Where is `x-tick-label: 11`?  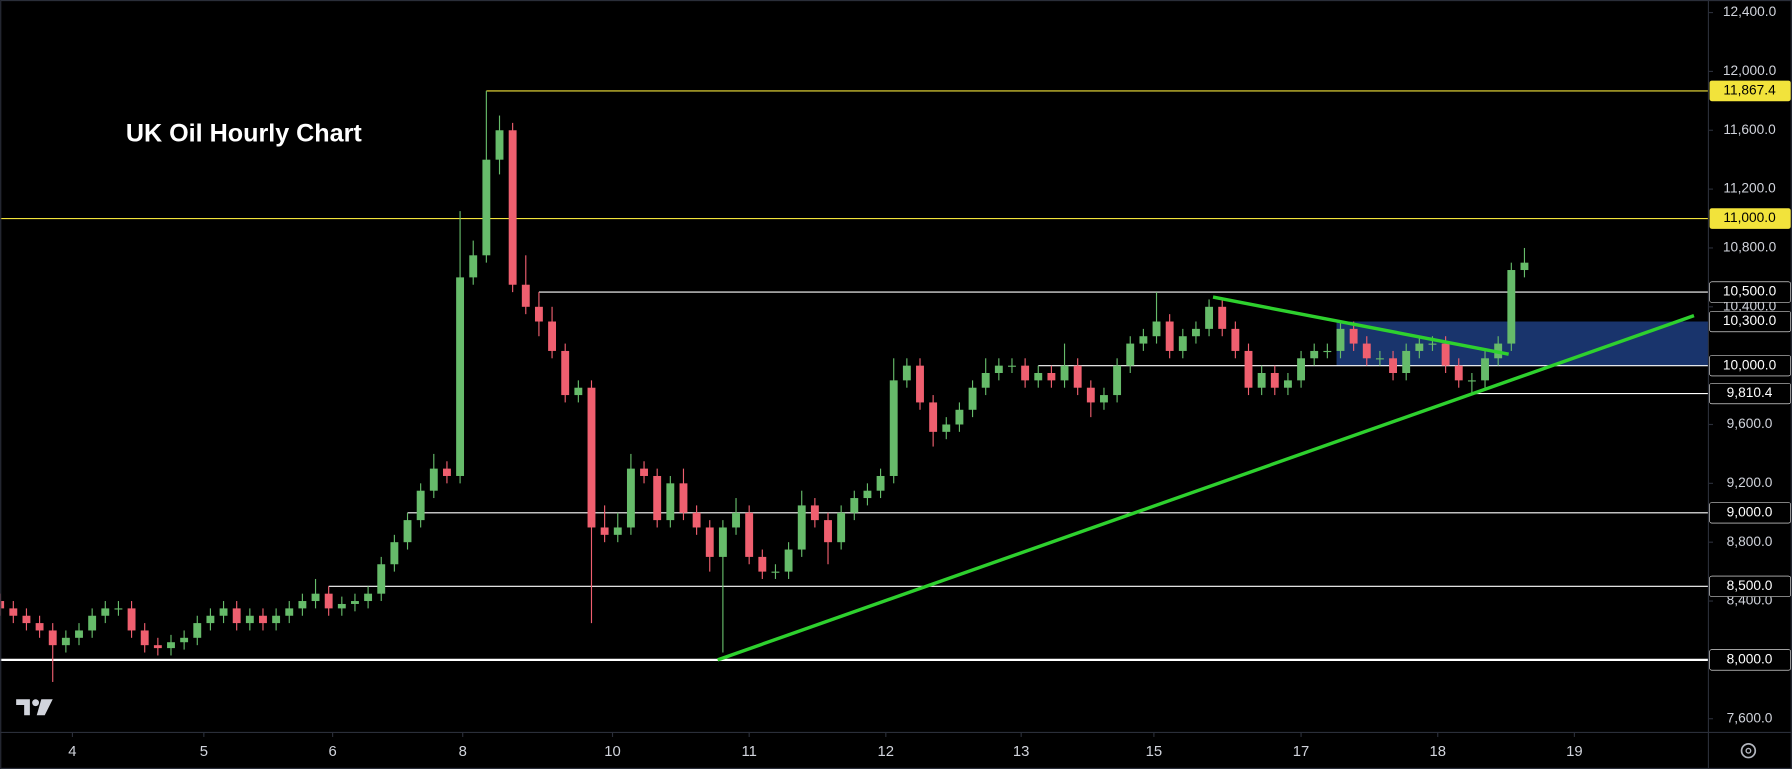 x-tick-label: 11 is located at coordinates (748, 752).